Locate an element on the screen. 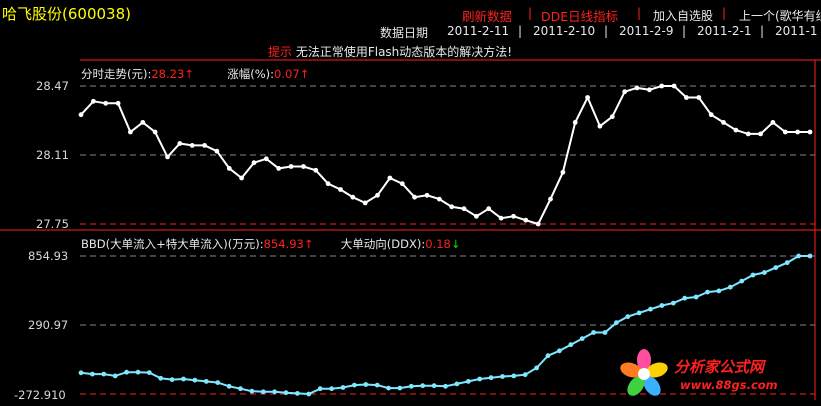 Image resolution: width=821 pixels, height=406 pixels. stock-name: 哈飞股份 is located at coordinates (32, 14).